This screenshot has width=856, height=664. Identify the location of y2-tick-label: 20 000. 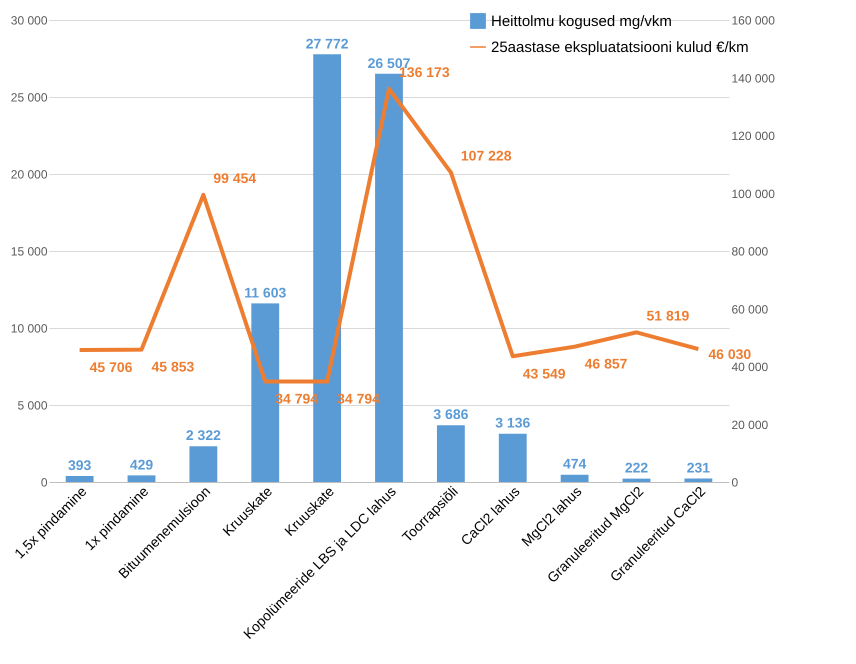
(750, 425).